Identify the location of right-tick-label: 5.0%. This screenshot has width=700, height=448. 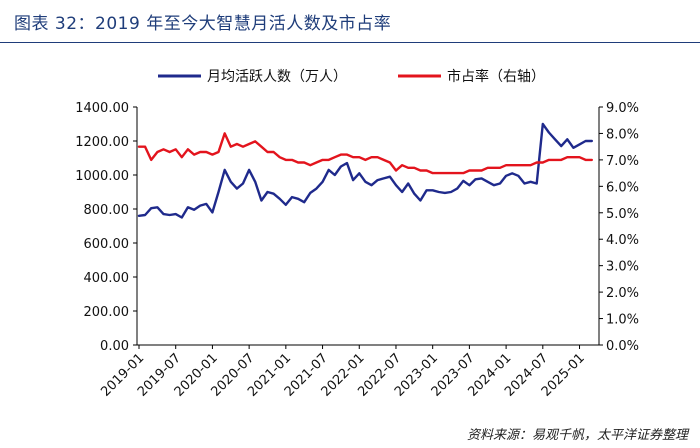
(622, 214).